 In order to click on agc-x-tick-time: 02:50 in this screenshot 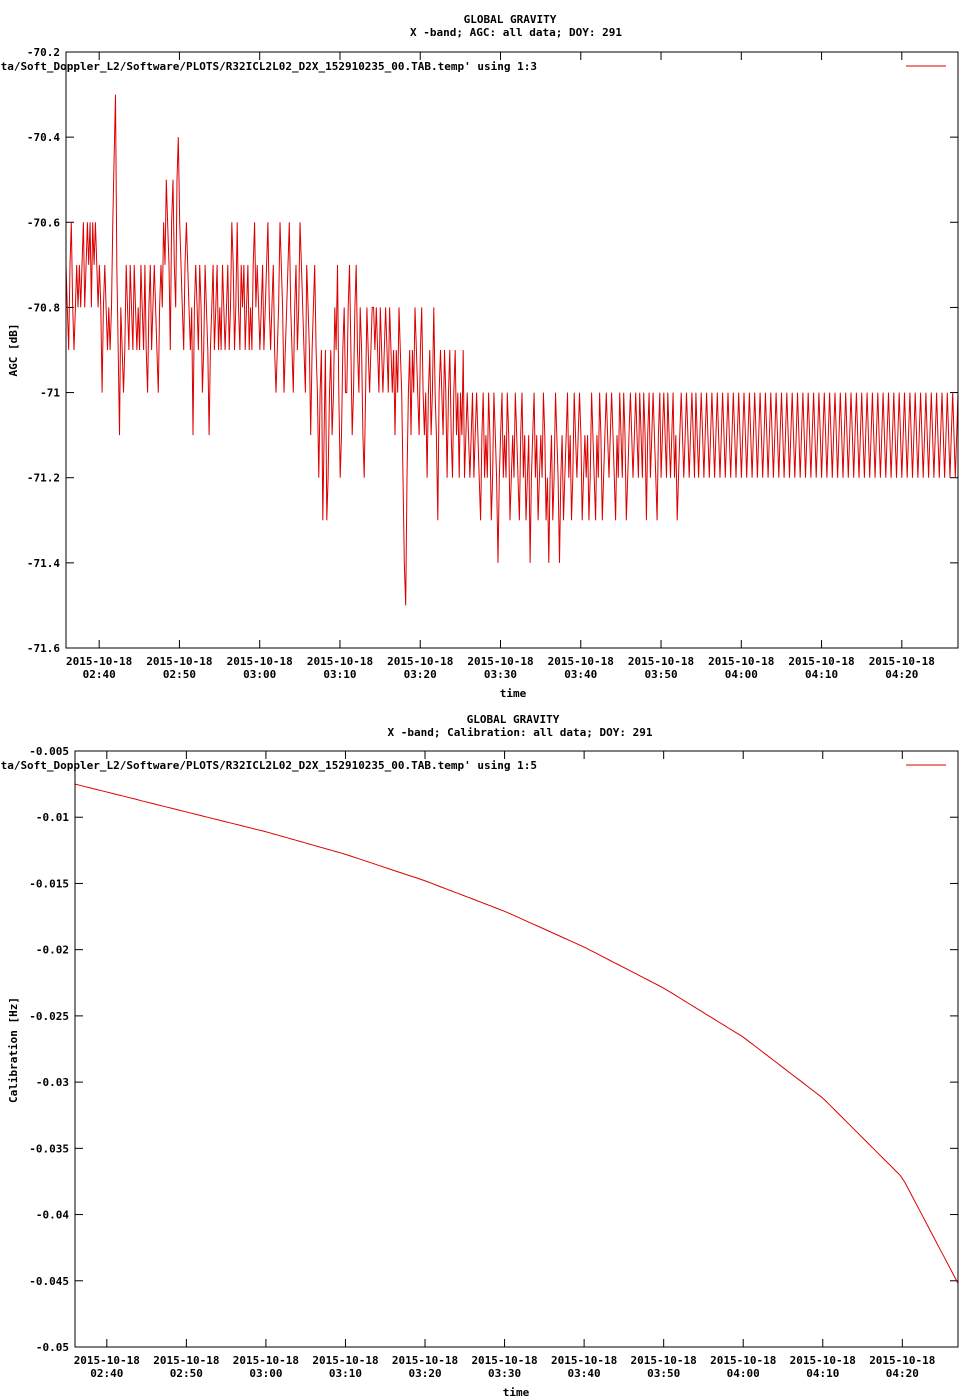, I will do `click(179, 674)`.